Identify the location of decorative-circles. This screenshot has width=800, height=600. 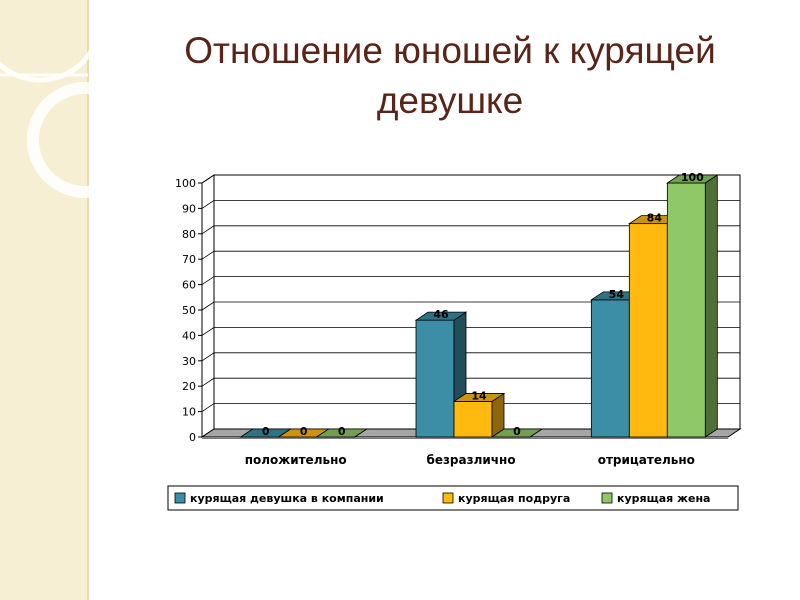
(71, 99).